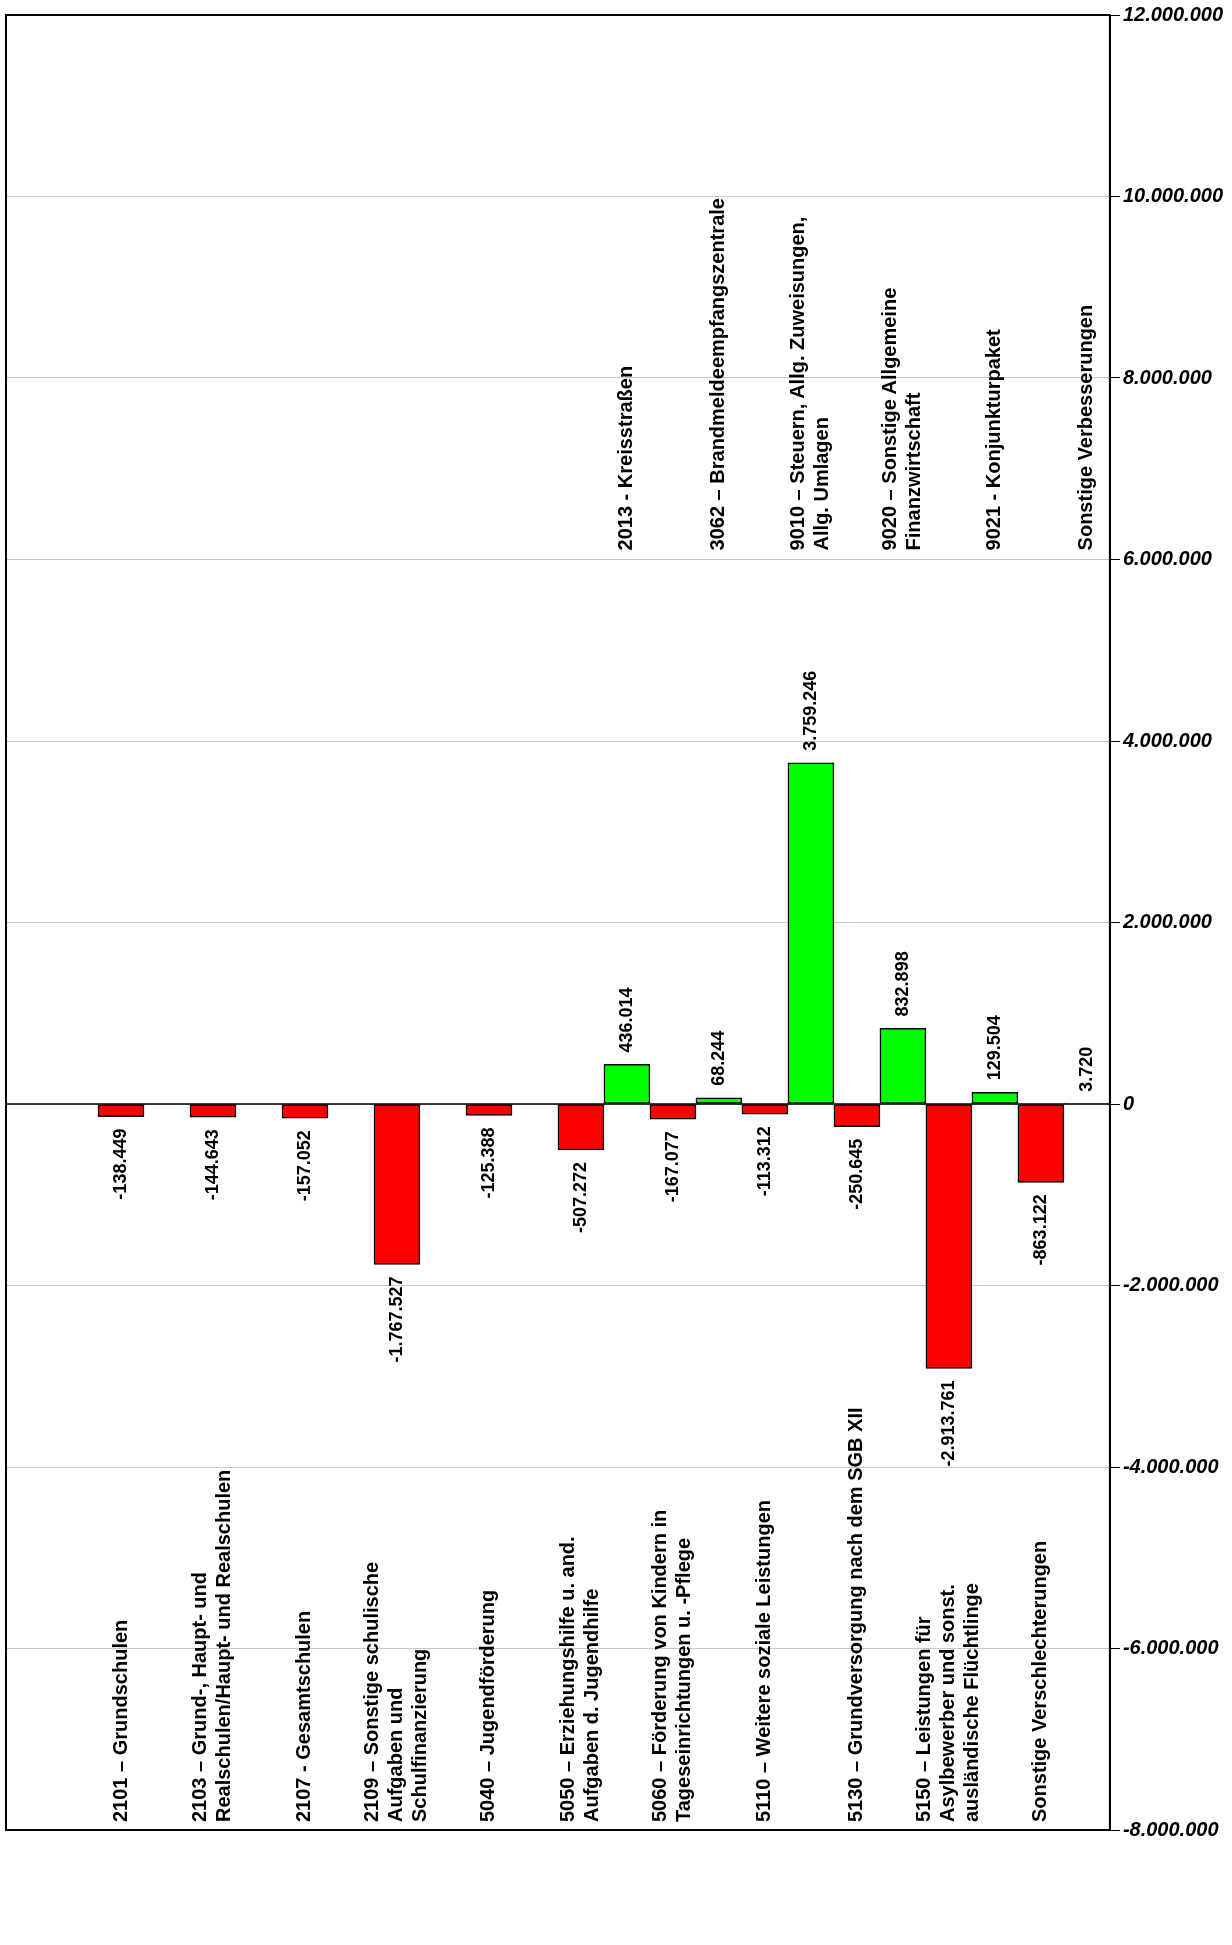 The image size is (1232, 1945). Describe the element at coordinates (1085, 1069) in the screenshot. I see `data-label: 3.720` at that location.